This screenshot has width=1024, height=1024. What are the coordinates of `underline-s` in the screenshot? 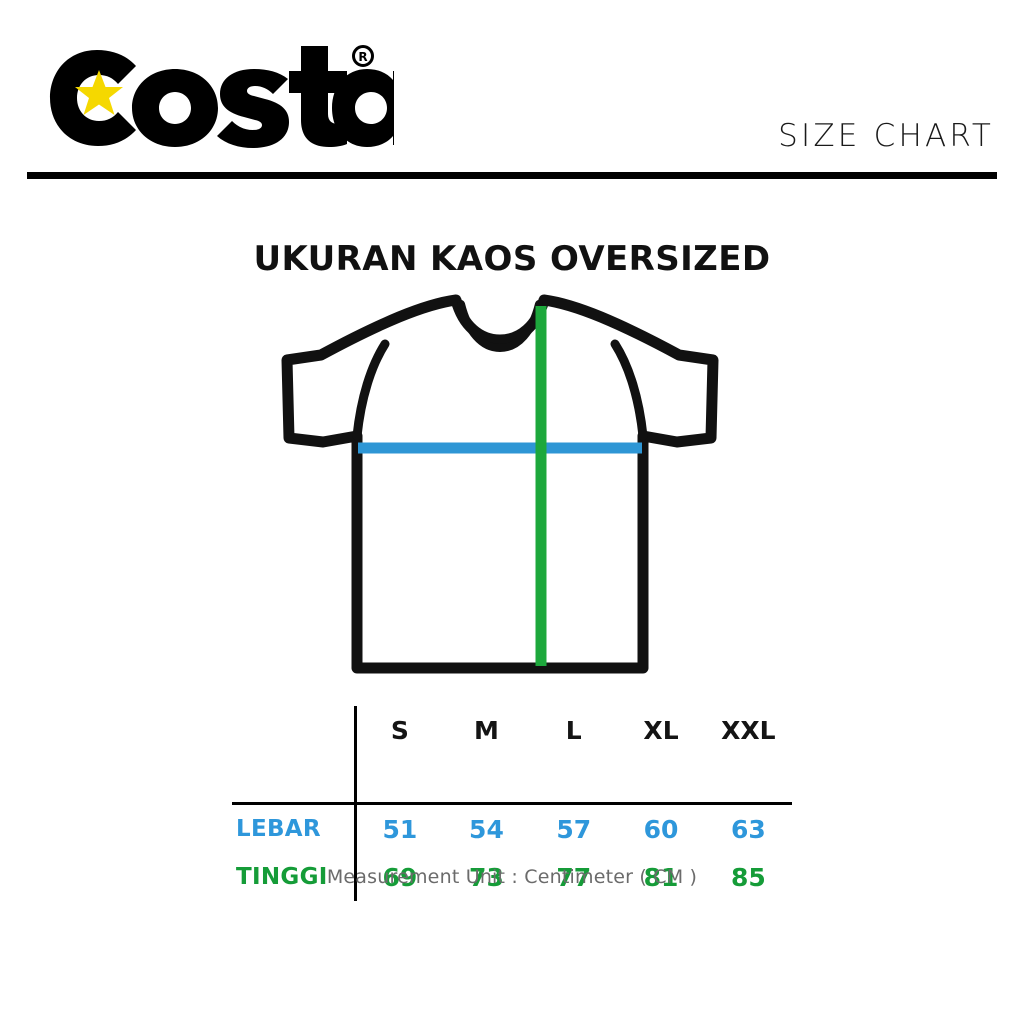 It's located at (398, 779).